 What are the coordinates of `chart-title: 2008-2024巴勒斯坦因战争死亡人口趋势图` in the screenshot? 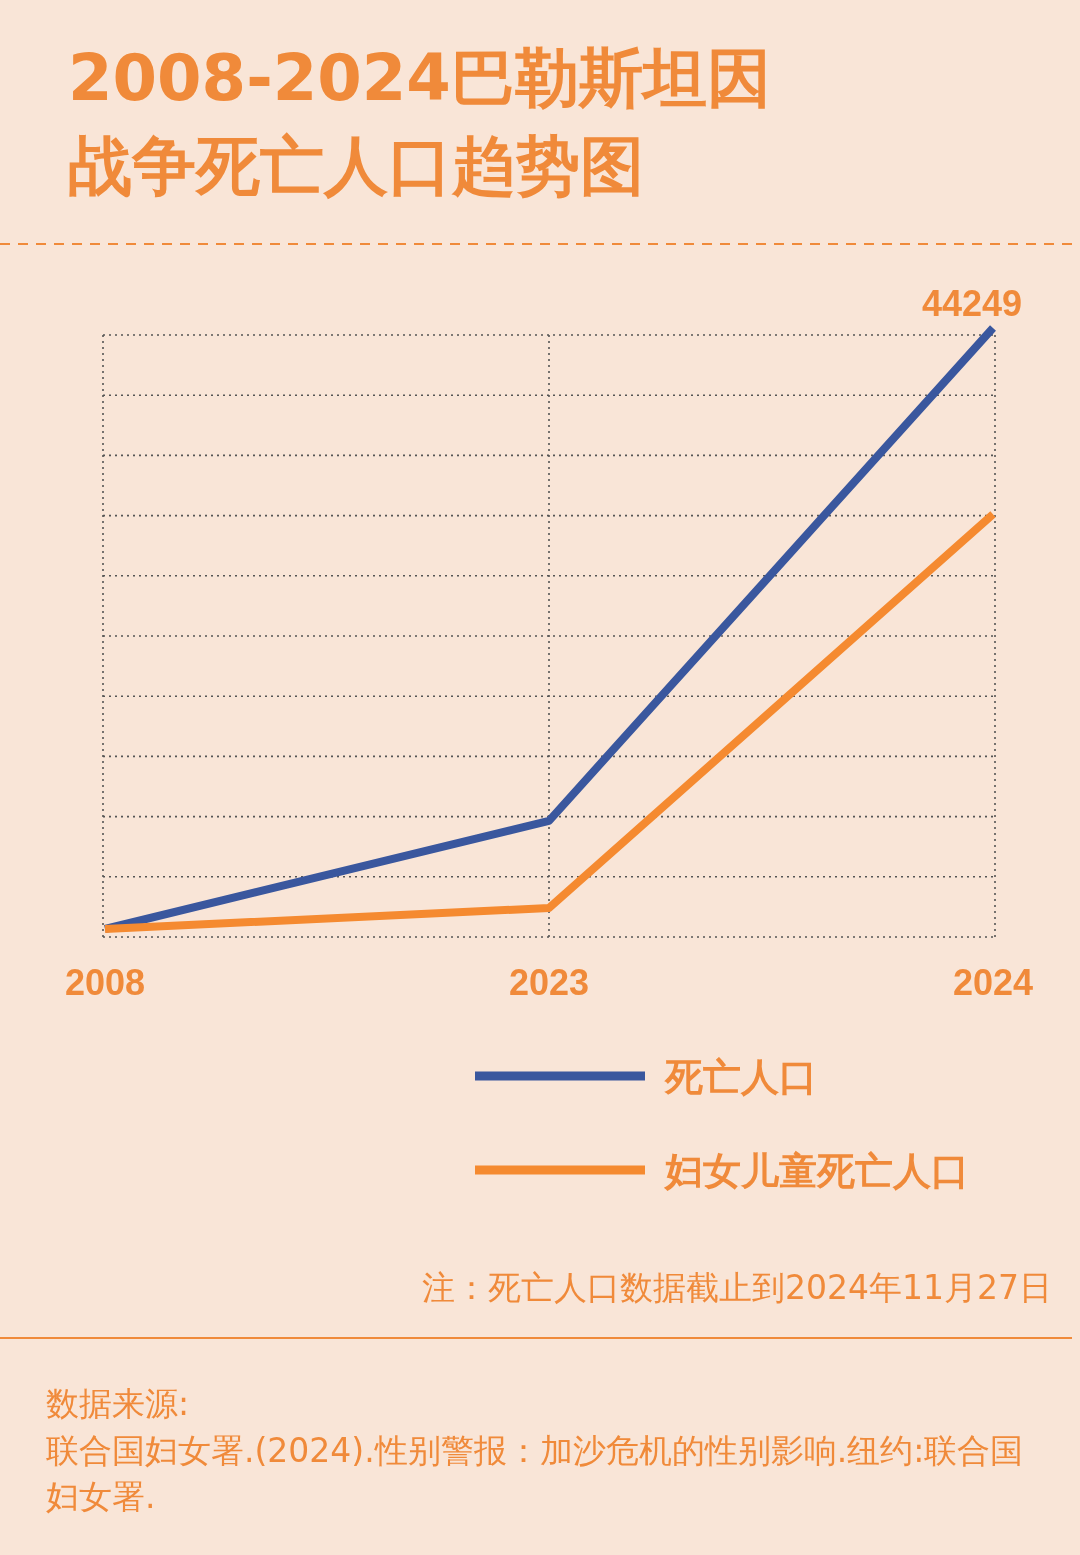 It's located at (420, 122).